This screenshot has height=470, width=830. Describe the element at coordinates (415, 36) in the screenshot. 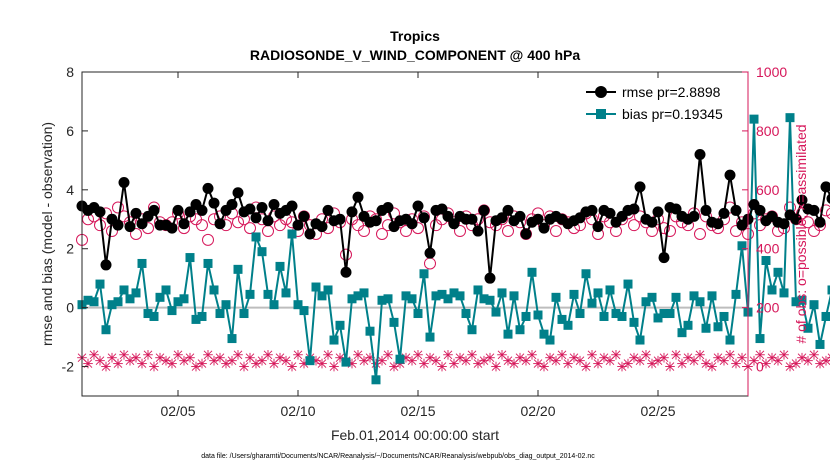

I see `chart-title: Tropics` at that location.